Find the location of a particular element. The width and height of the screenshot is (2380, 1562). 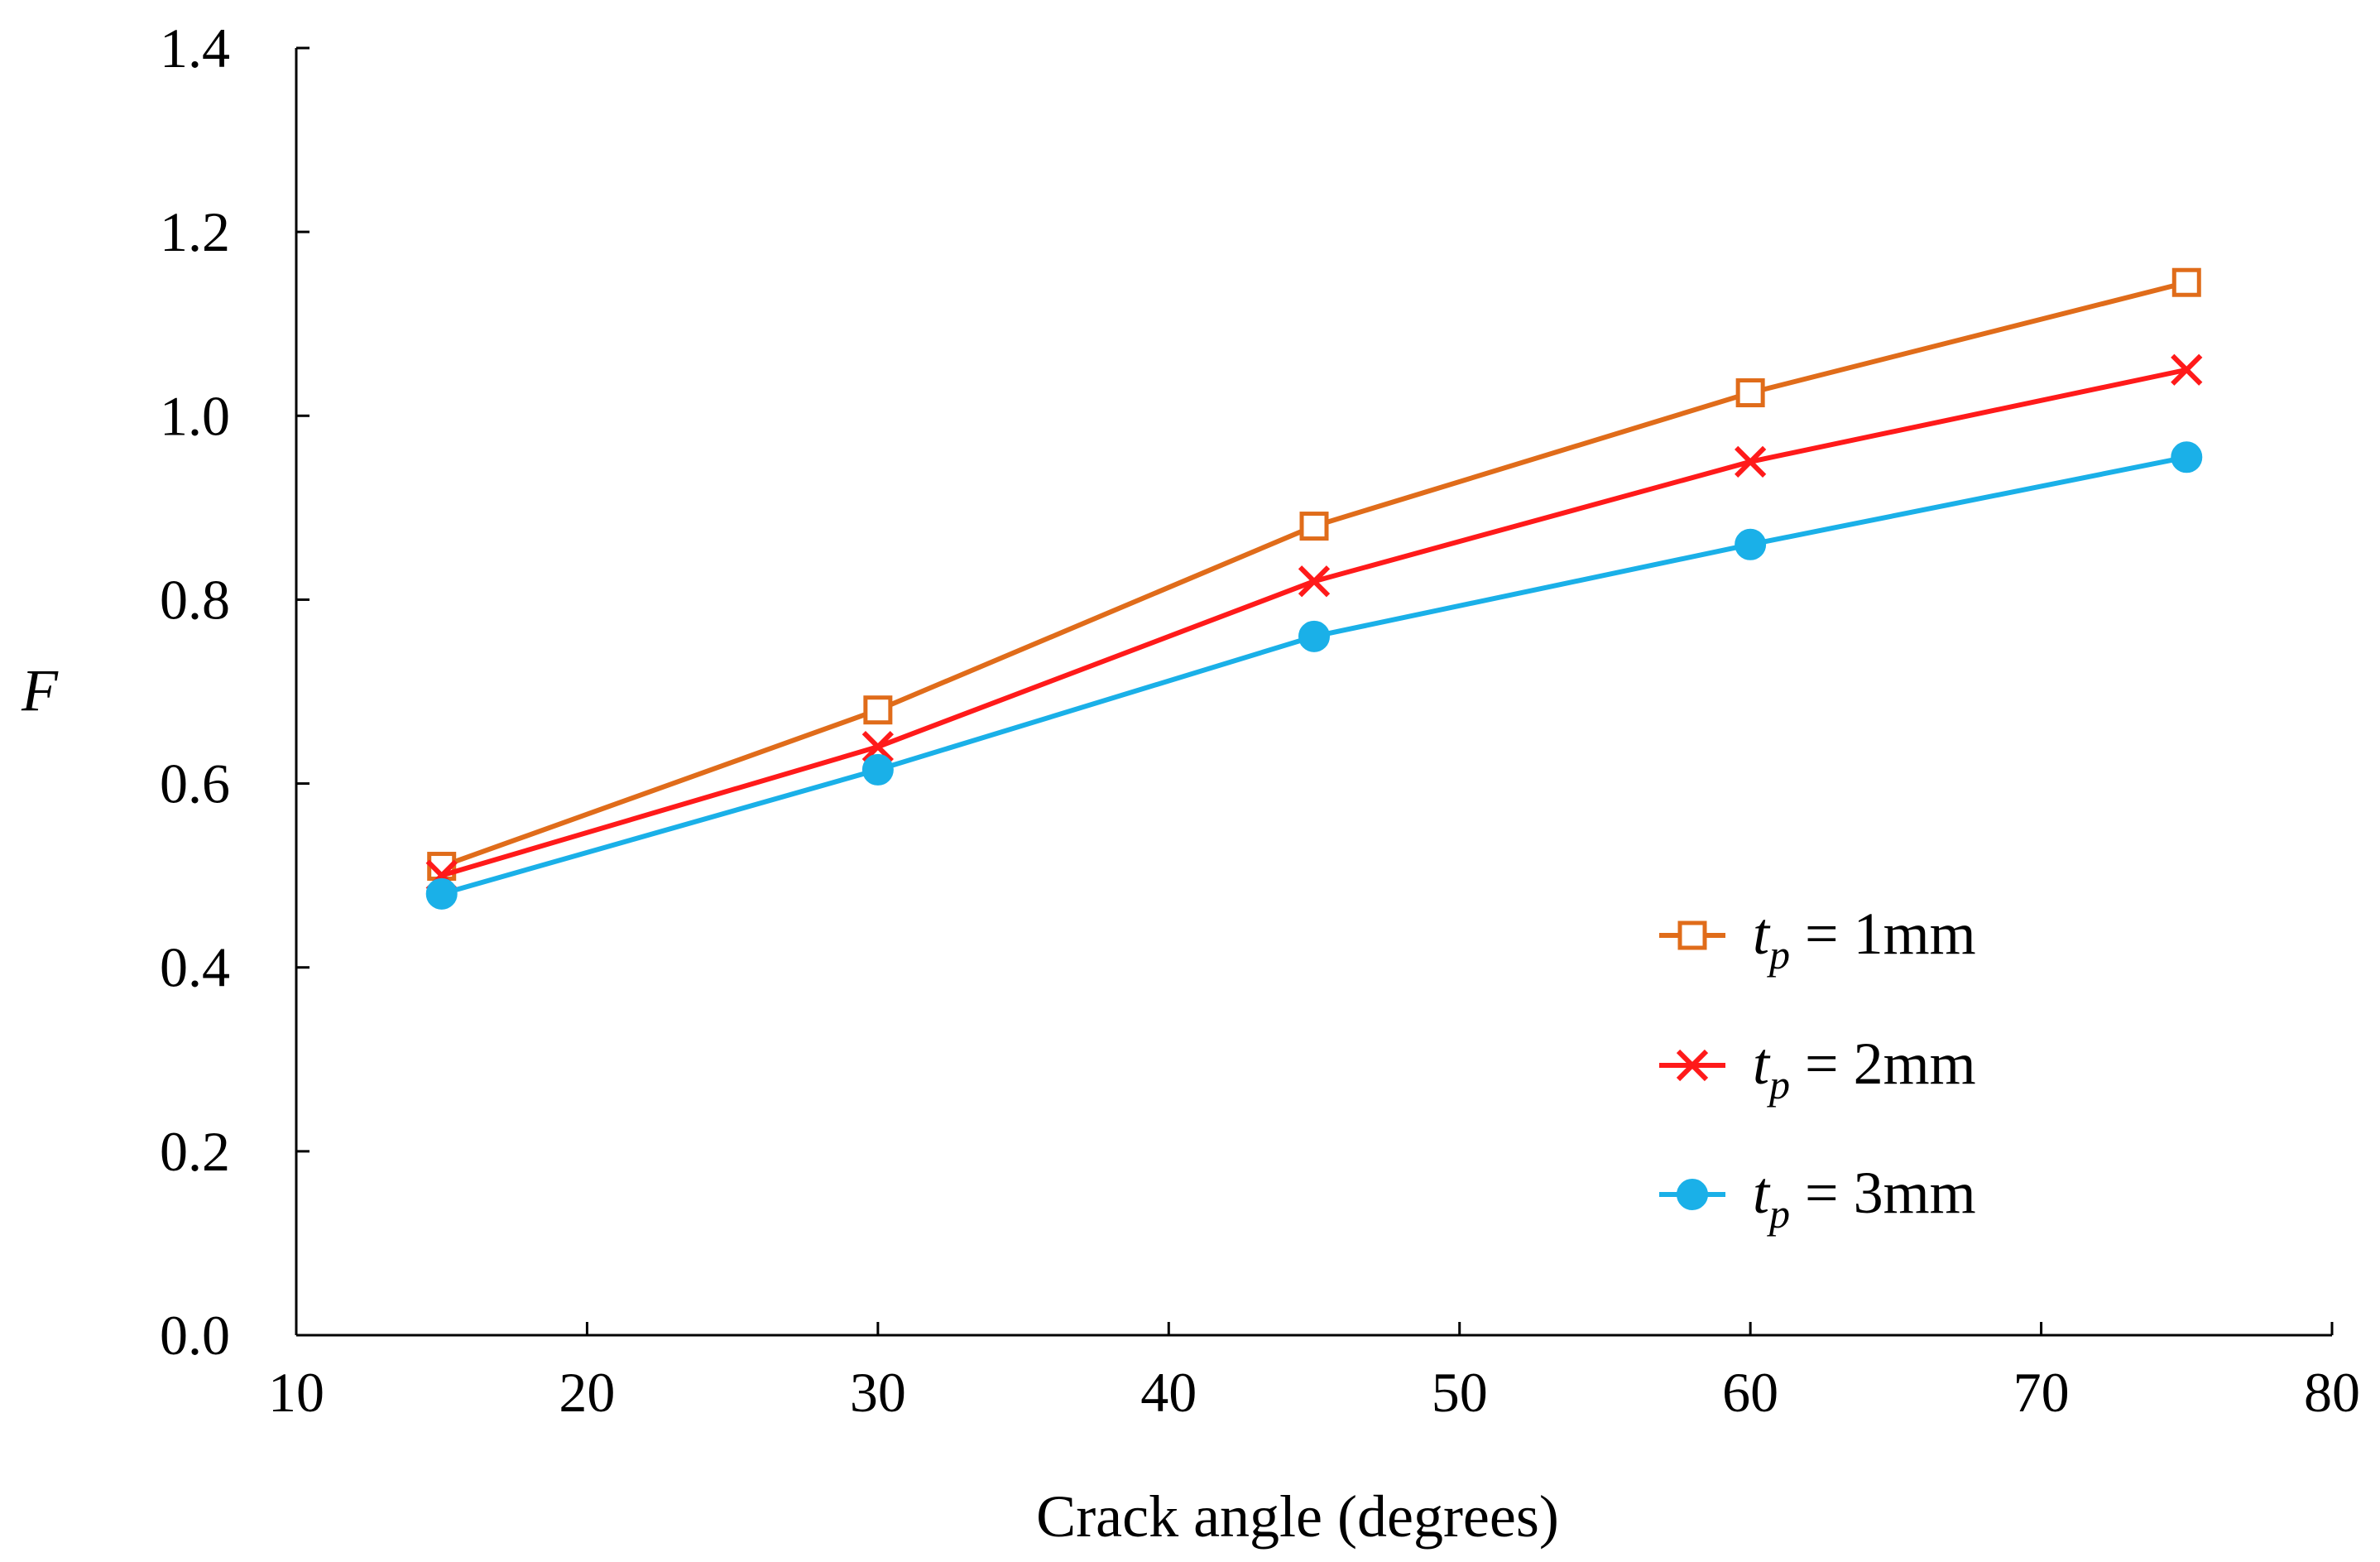

legend-item-1: tp = 1mm is located at coordinates (1817, 939).